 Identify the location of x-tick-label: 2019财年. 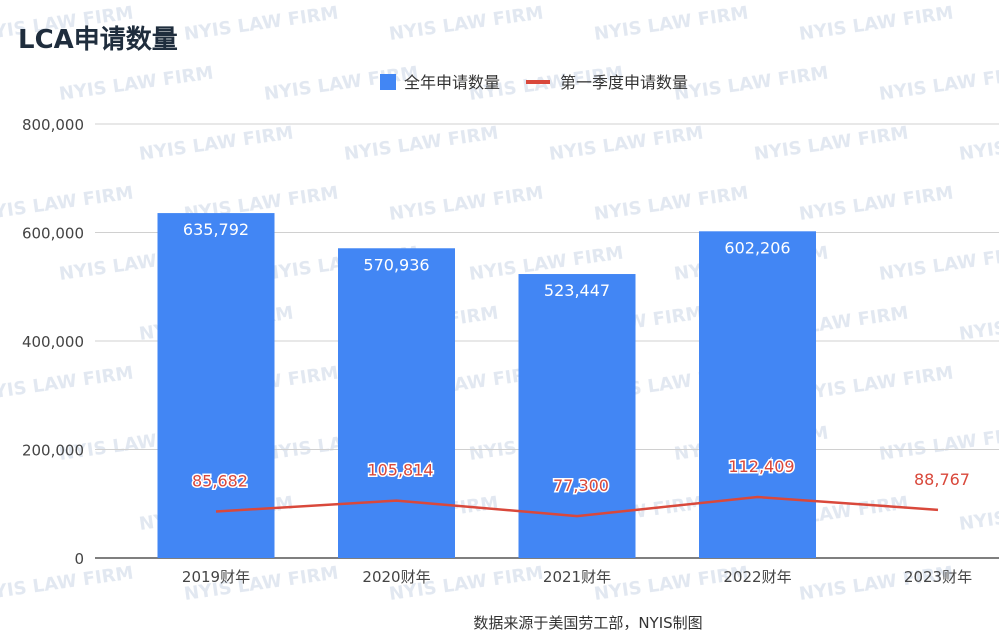
(216, 577).